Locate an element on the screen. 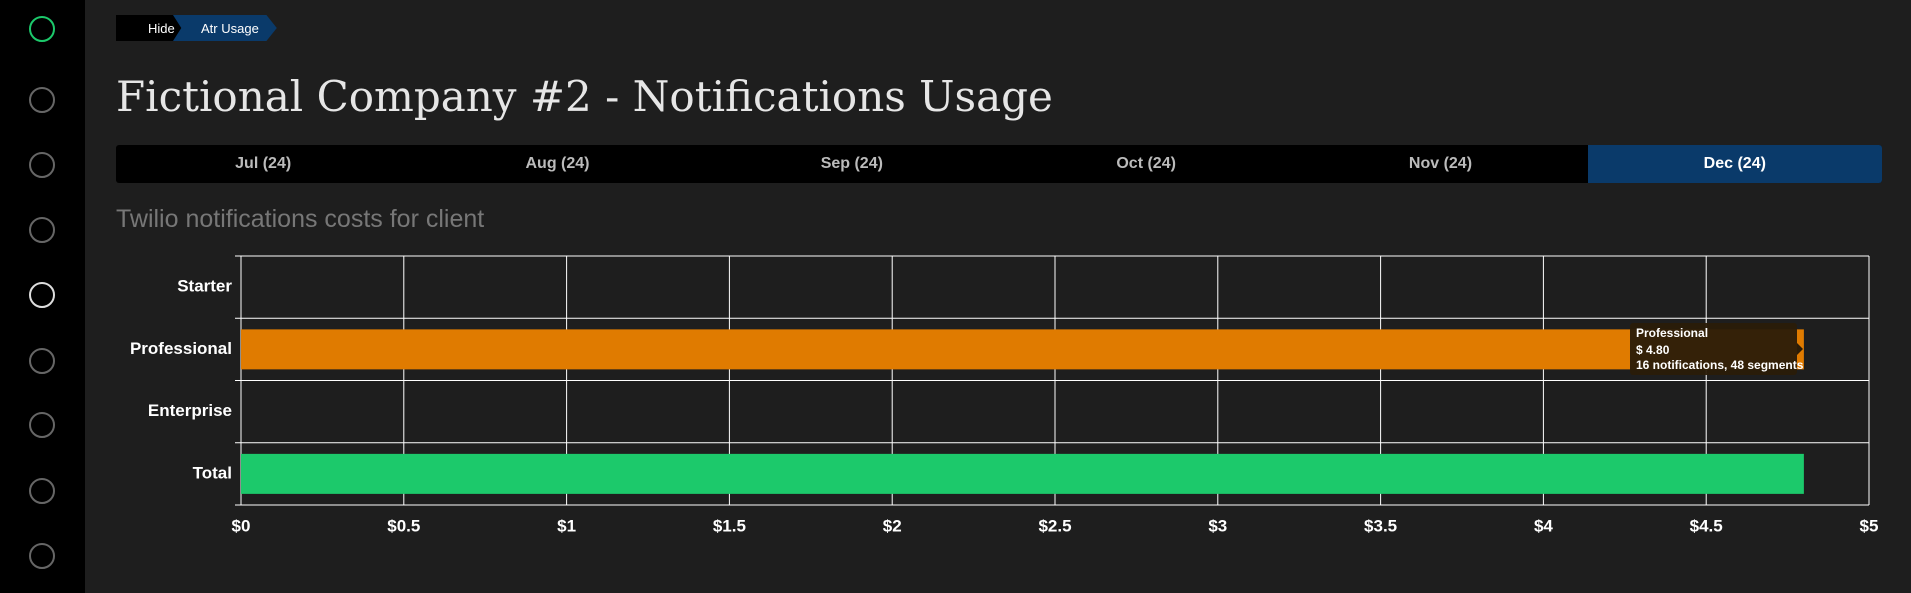 The width and height of the screenshot is (1911, 593). x-tick-label: $3 is located at coordinates (1217, 525).